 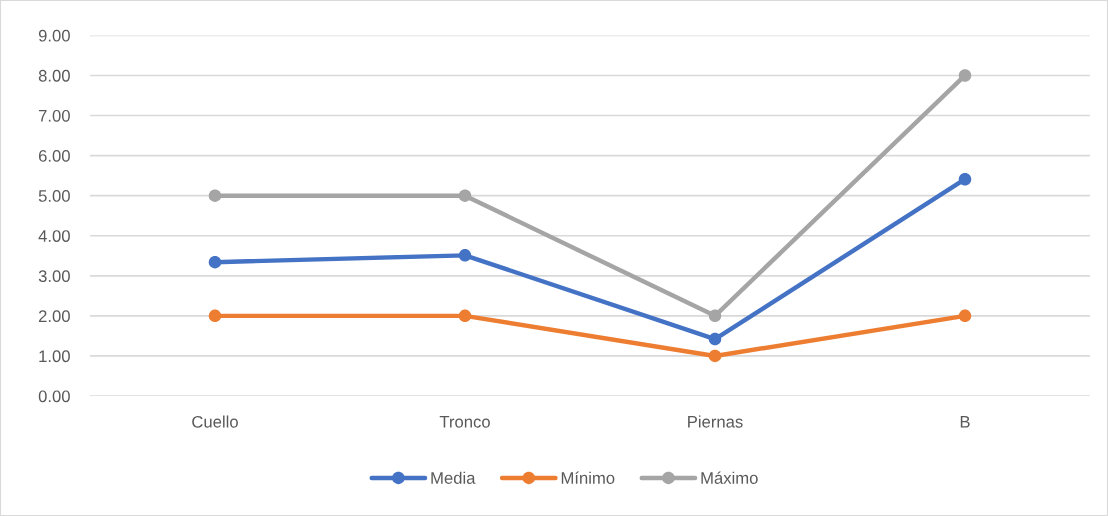 What do you see at coordinates (54, 316) in the screenshot?
I see `y-tick-label: 2.00` at bounding box center [54, 316].